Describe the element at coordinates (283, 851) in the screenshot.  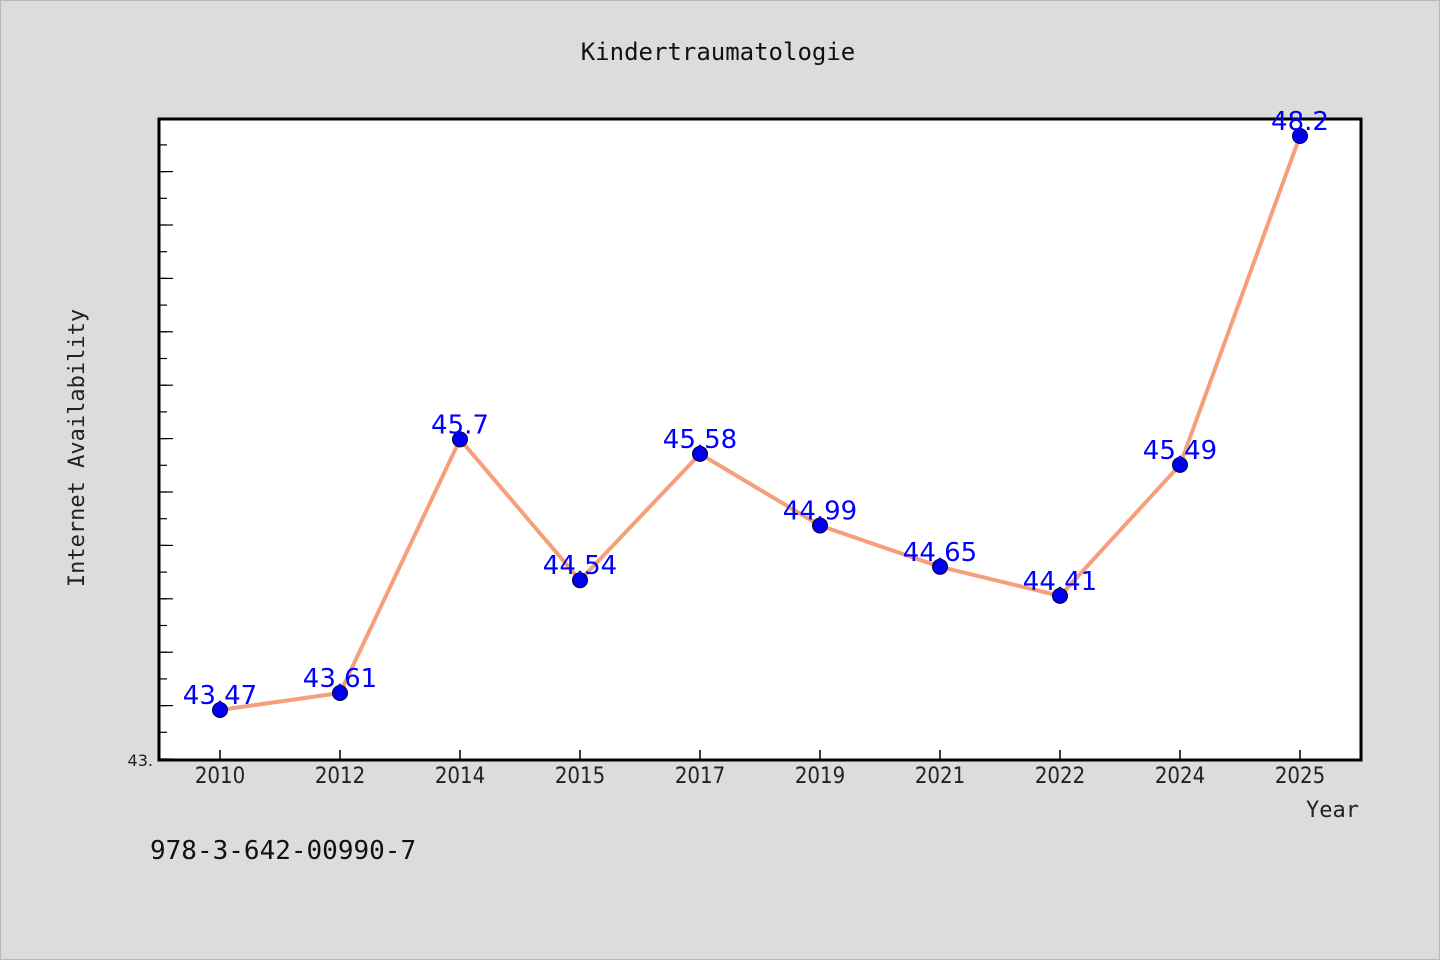
I see `isbn-label: 978-3-642-00990-7` at that location.